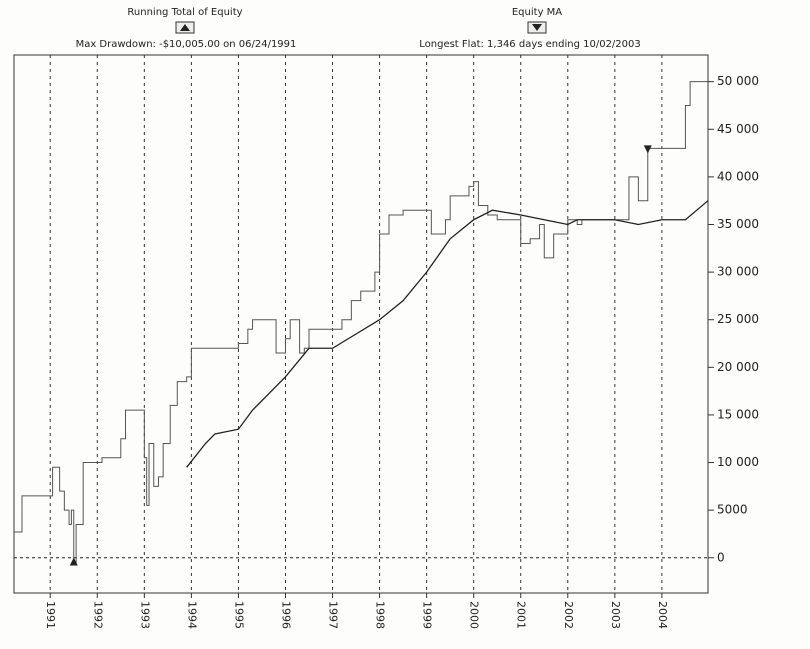 This screenshot has height=649, width=810. What do you see at coordinates (721, 557) in the screenshot?
I see `y-tick-label: 0` at bounding box center [721, 557].